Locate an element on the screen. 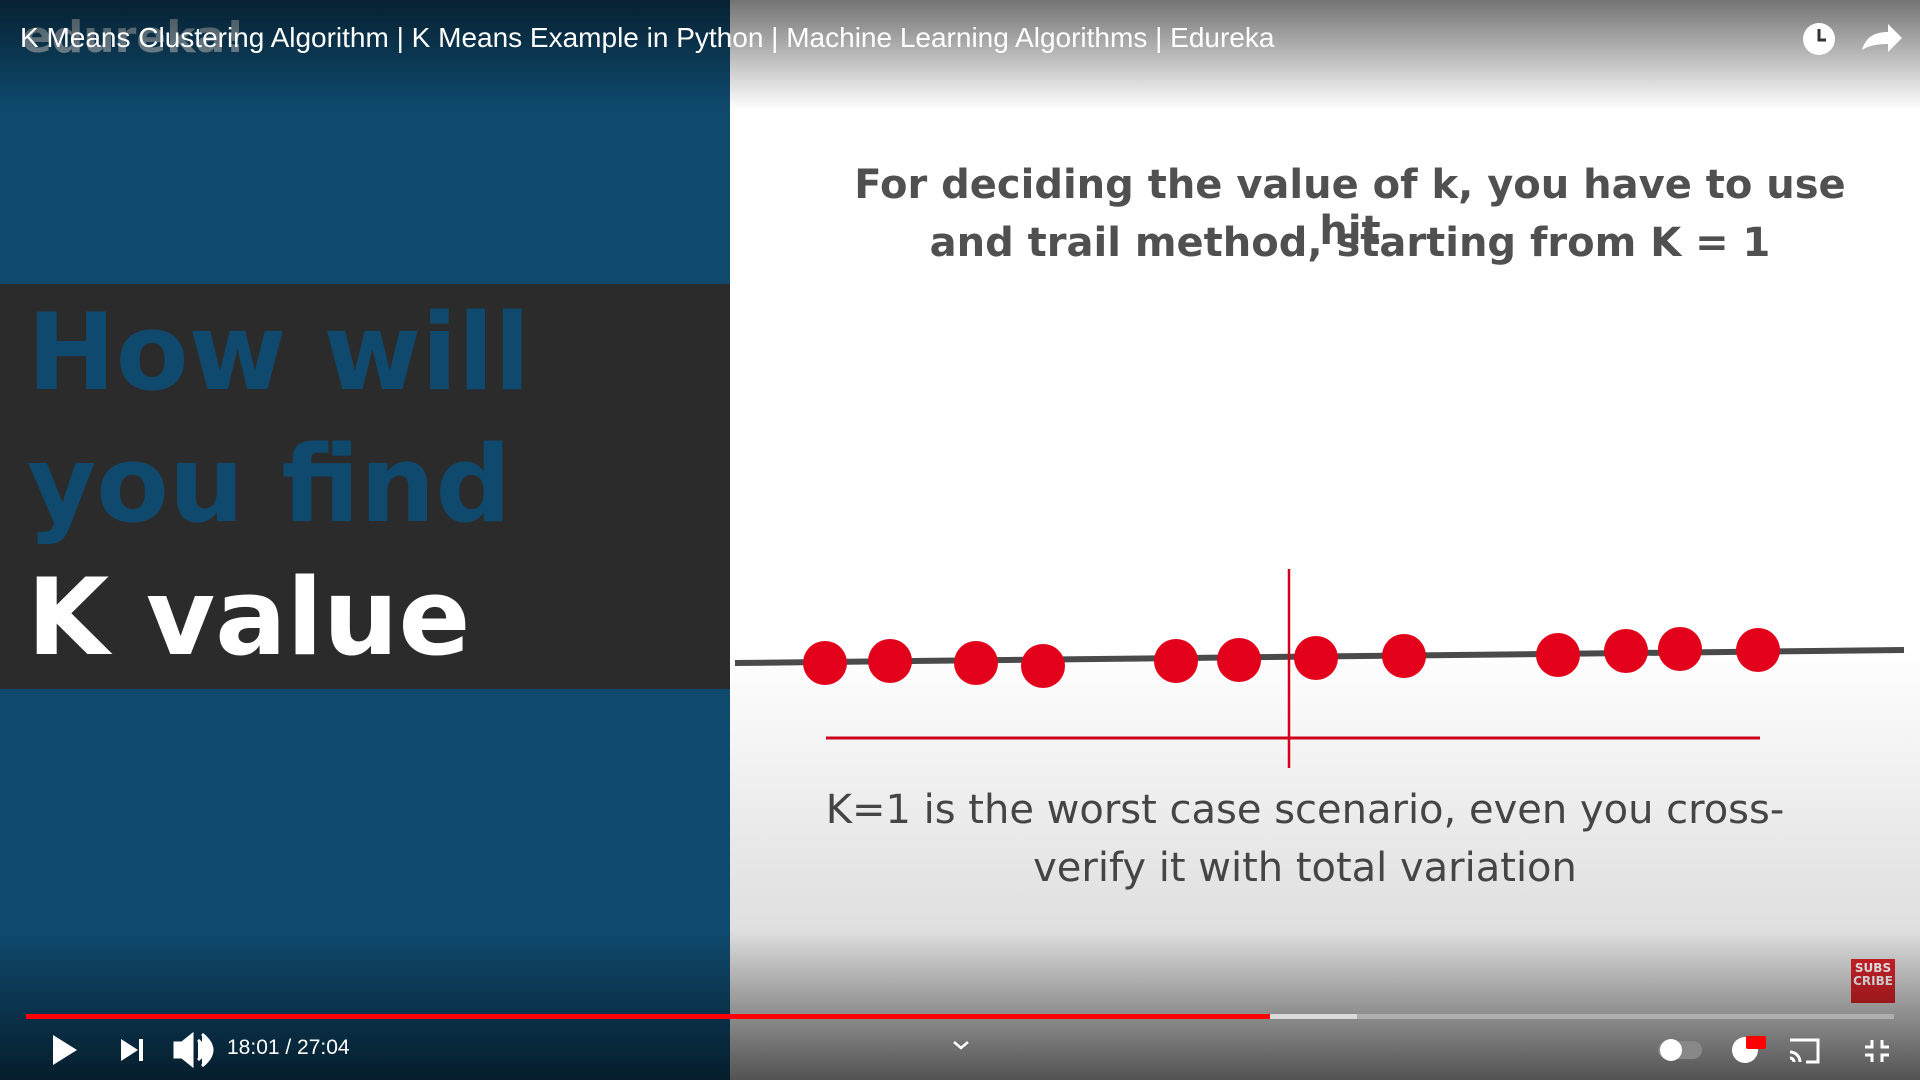 The height and width of the screenshot is (1080, 1920). time-display: 18:01 / 27:04 is located at coordinates (288, 1047).